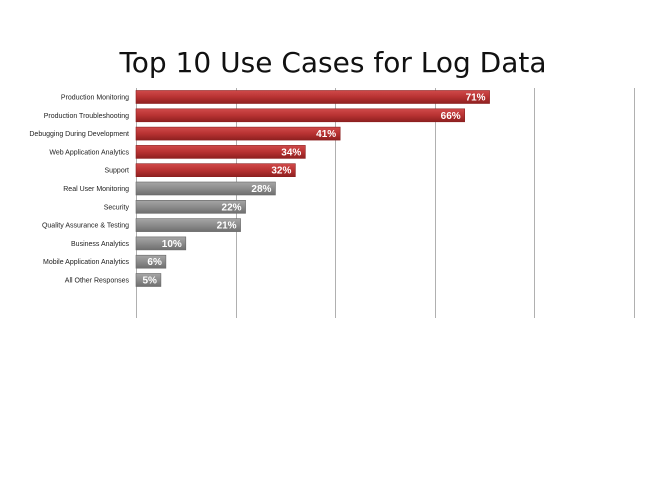 The width and height of the screenshot is (666, 500). What do you see at coordinates (116, 171) in the screenshot?
I see `category-label: Support` at bounding box center [116, 171].